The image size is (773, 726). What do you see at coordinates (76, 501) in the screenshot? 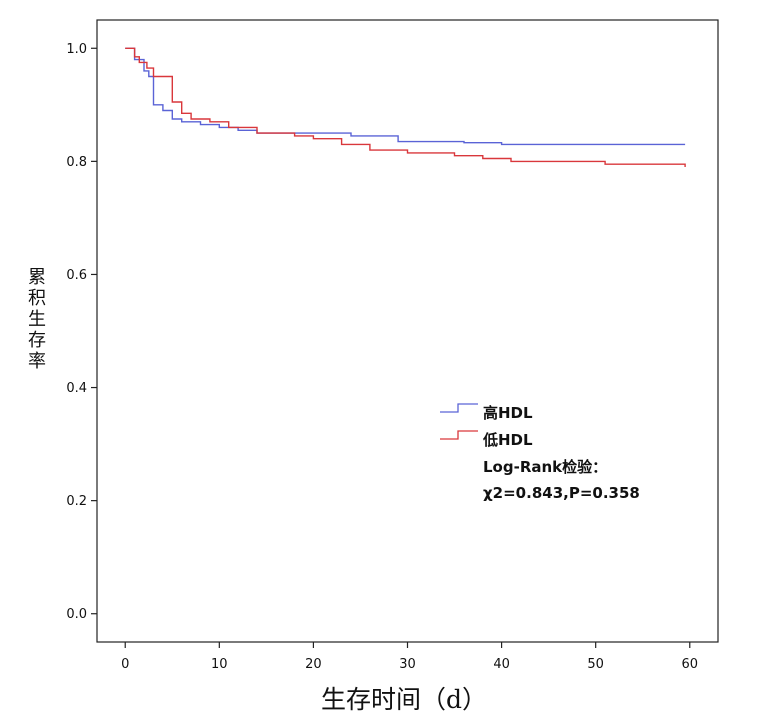
I see `y-tick-label: 0.2` at bounding box center [76, 501].